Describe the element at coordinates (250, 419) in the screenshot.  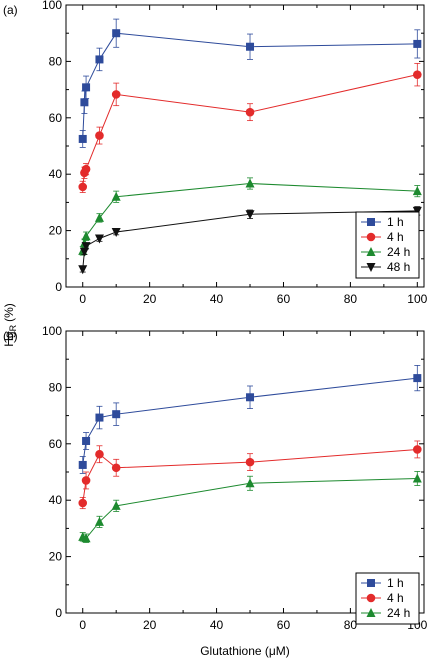
I see `series-1h` at that location.